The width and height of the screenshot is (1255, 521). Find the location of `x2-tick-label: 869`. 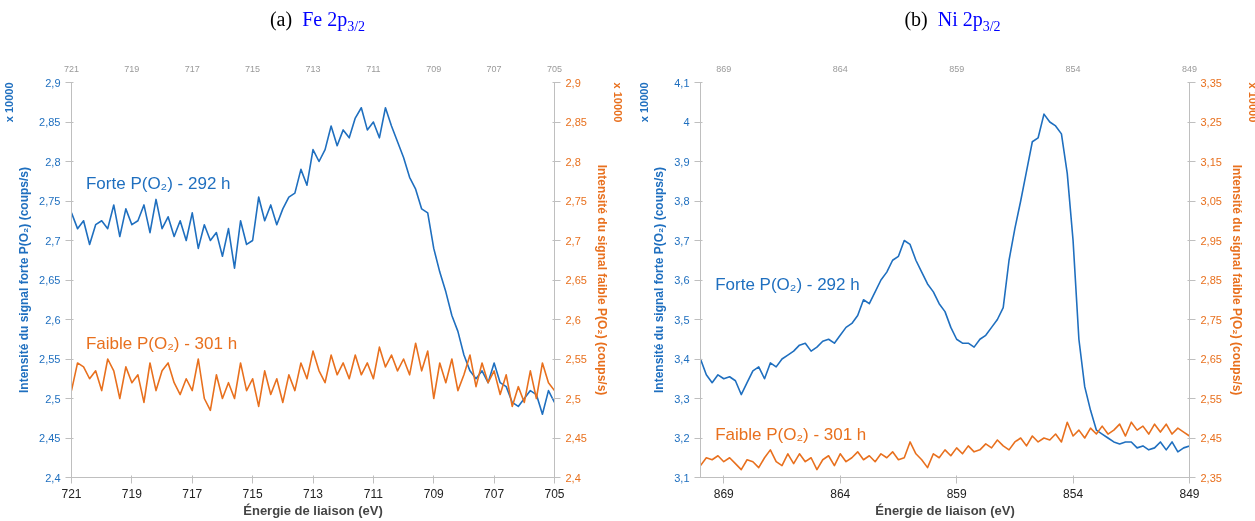

x2-tick-label: 869 is located at coordinates (724, 68).